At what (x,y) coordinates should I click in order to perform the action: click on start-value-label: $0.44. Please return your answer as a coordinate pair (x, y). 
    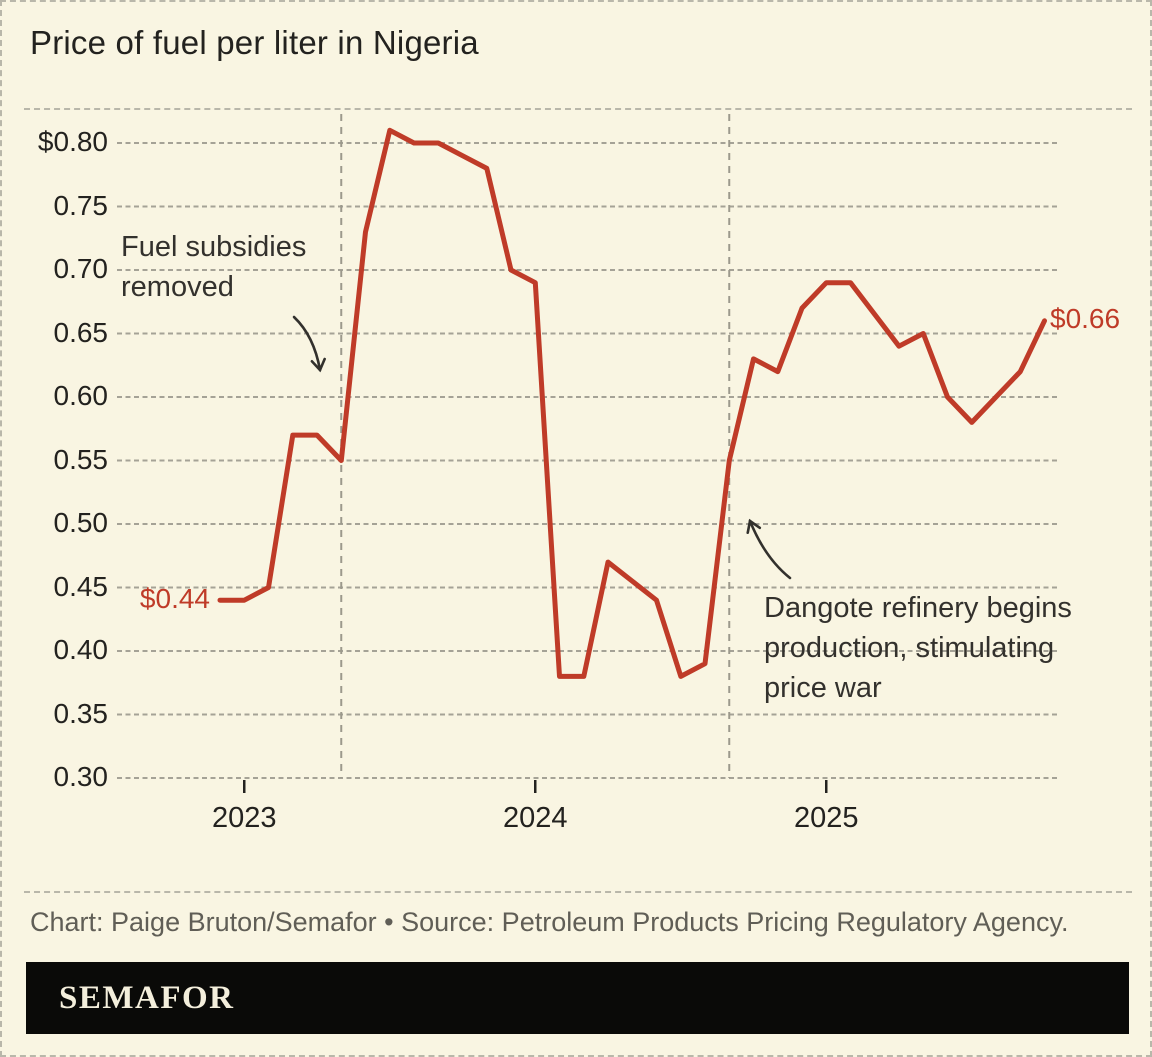
    Looking at the image, I should click on (174, 598).